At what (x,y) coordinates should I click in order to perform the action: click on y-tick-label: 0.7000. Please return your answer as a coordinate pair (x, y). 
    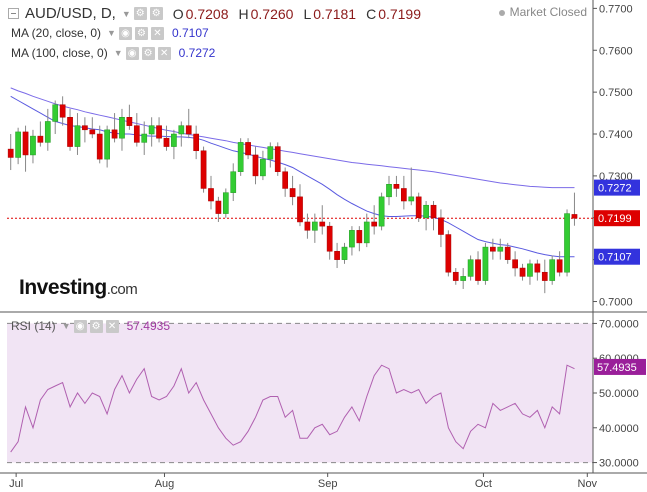
    Looking at the image, I should click on (616, 303).